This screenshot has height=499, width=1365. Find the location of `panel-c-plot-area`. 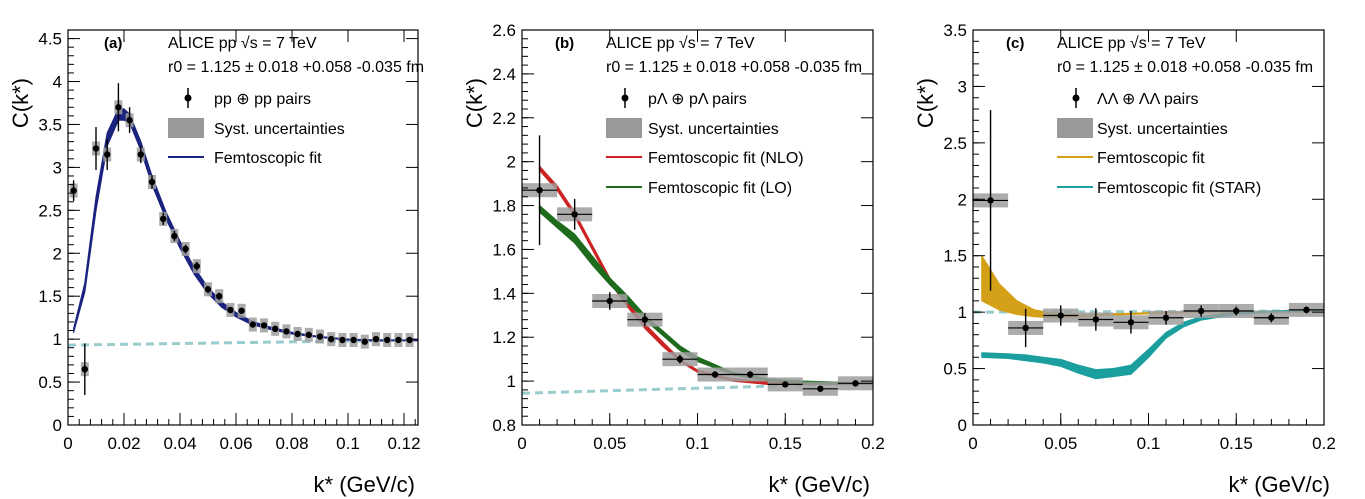

panel-c-plot-area is located at coordinates (1148, 245).